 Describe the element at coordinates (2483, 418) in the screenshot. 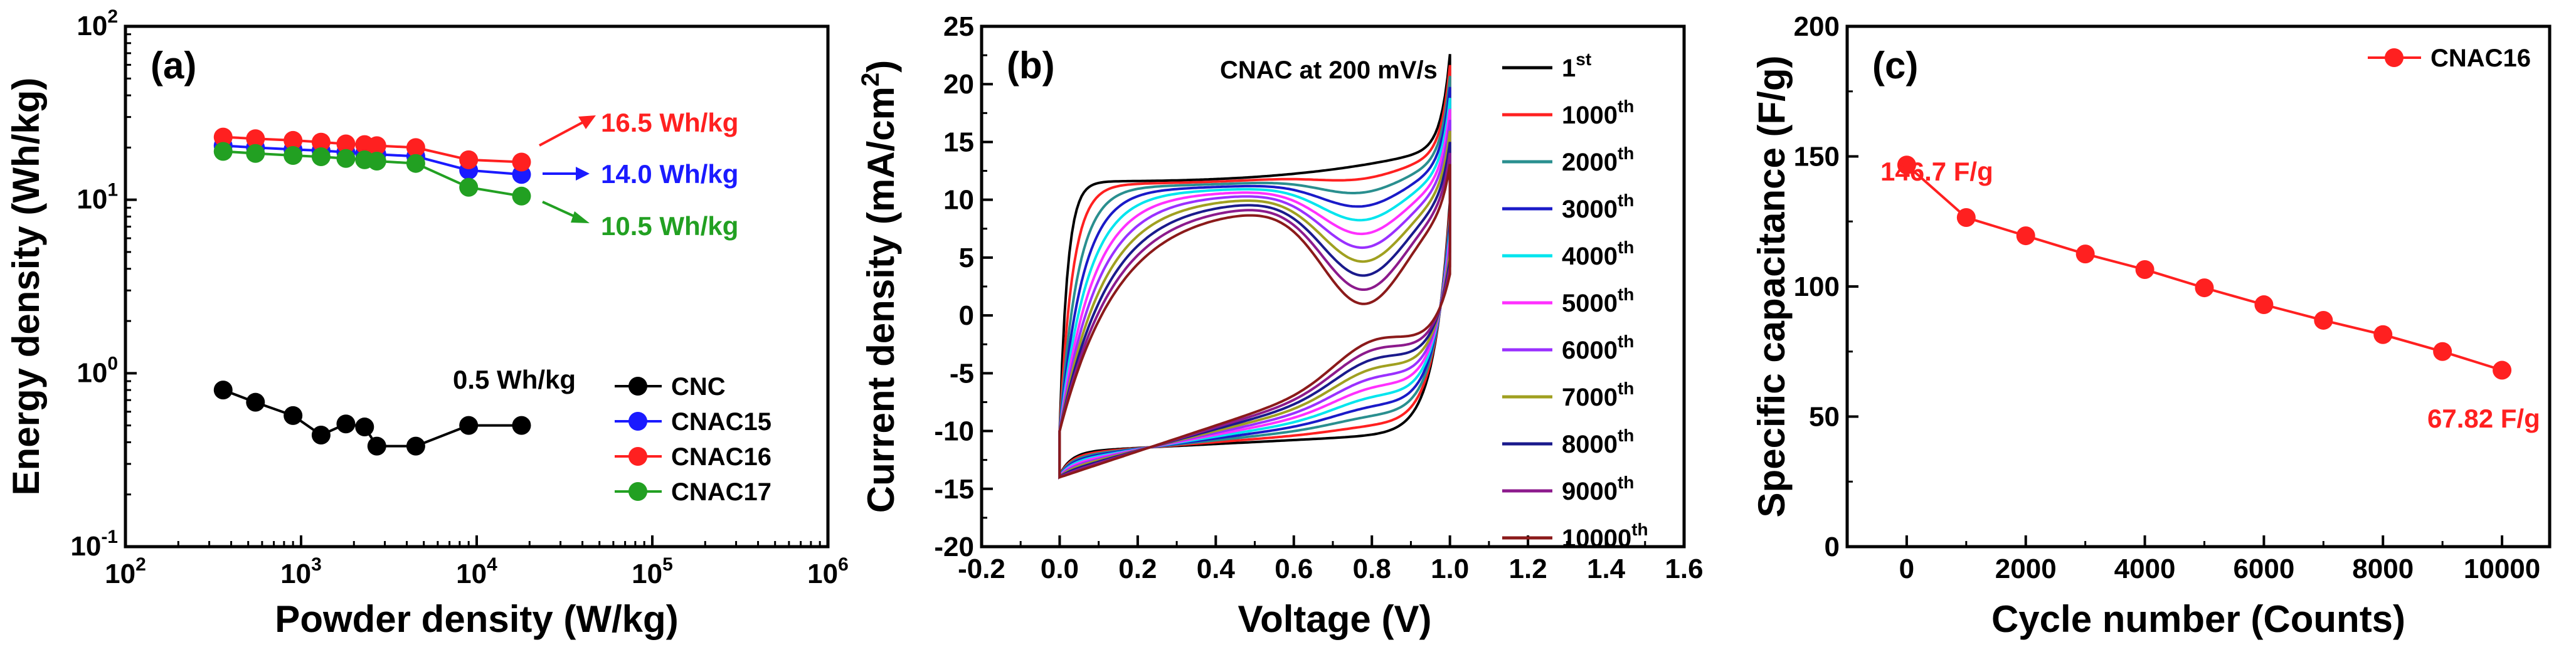

I see `annot-67-82: 67.82 F/g` at that location.